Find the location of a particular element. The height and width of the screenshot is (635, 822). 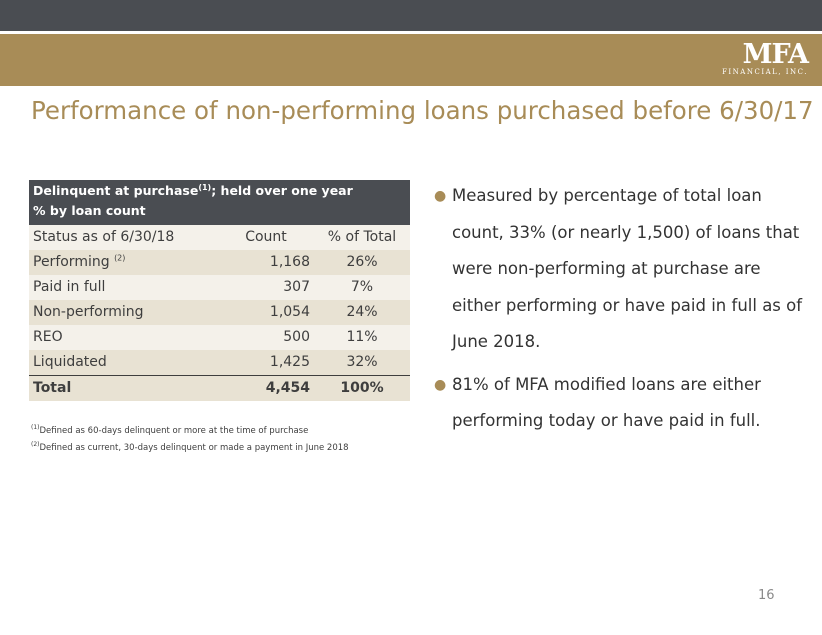

table-row: Paid in full 307 7% is located at coordinates (219, 287).